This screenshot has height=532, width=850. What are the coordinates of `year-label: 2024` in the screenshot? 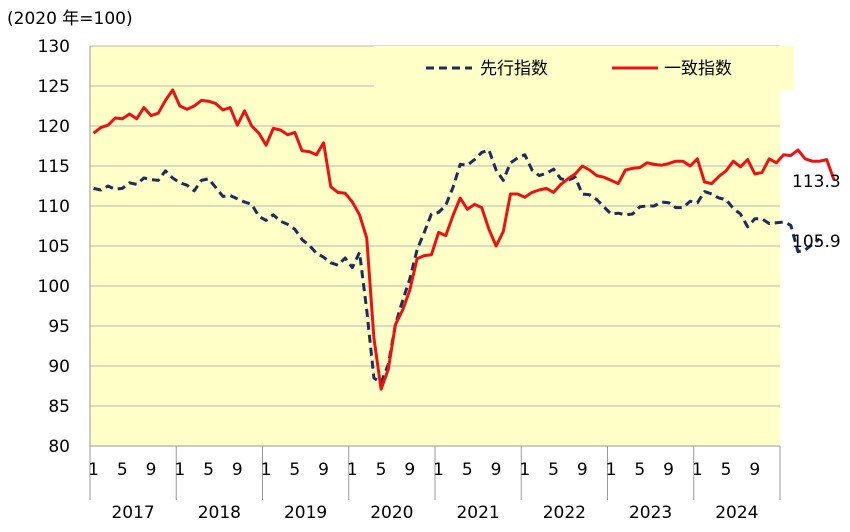 It's located at (736, 513).